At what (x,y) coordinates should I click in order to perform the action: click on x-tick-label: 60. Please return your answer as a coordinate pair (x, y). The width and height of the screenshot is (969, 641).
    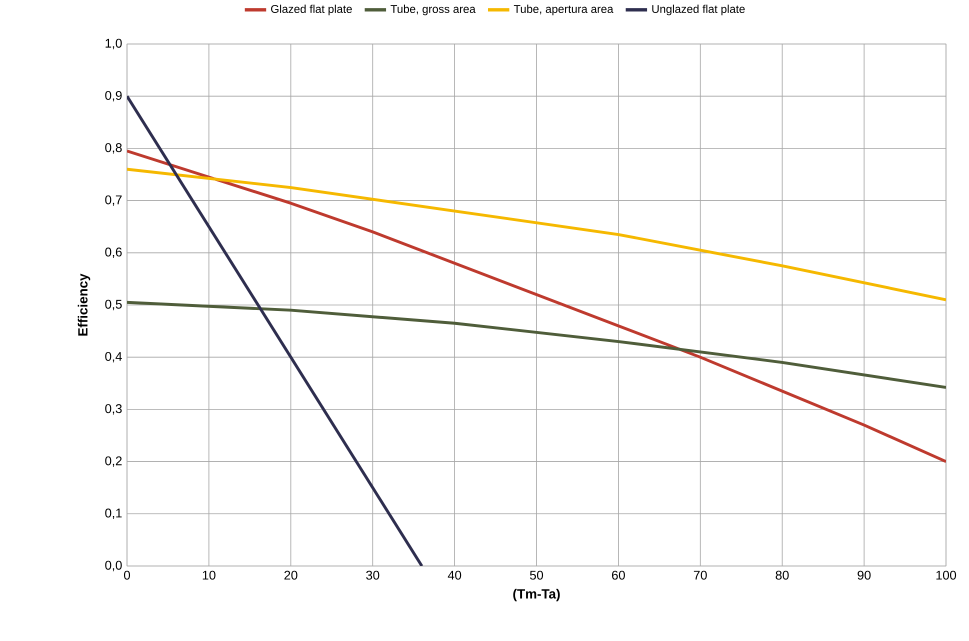
    Looking at the image, I should click on (618, 575).